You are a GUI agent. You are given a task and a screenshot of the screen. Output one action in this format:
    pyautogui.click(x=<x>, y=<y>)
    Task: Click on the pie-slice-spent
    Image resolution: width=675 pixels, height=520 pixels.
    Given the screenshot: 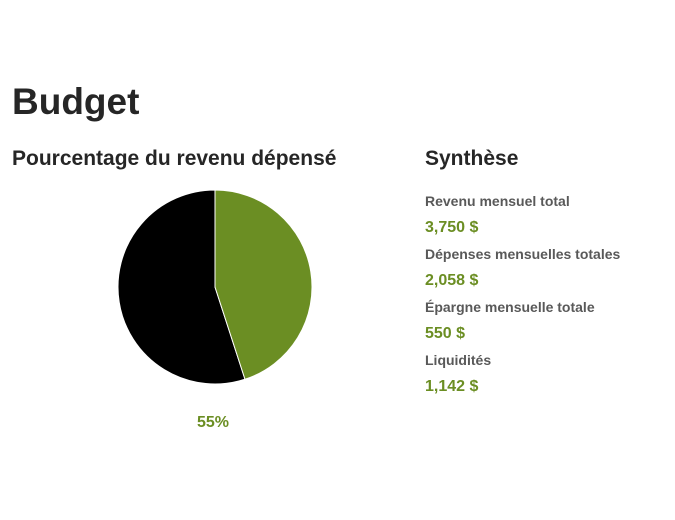 What is the action you would take?
    pyautogui.click(x=181, y=287)
    